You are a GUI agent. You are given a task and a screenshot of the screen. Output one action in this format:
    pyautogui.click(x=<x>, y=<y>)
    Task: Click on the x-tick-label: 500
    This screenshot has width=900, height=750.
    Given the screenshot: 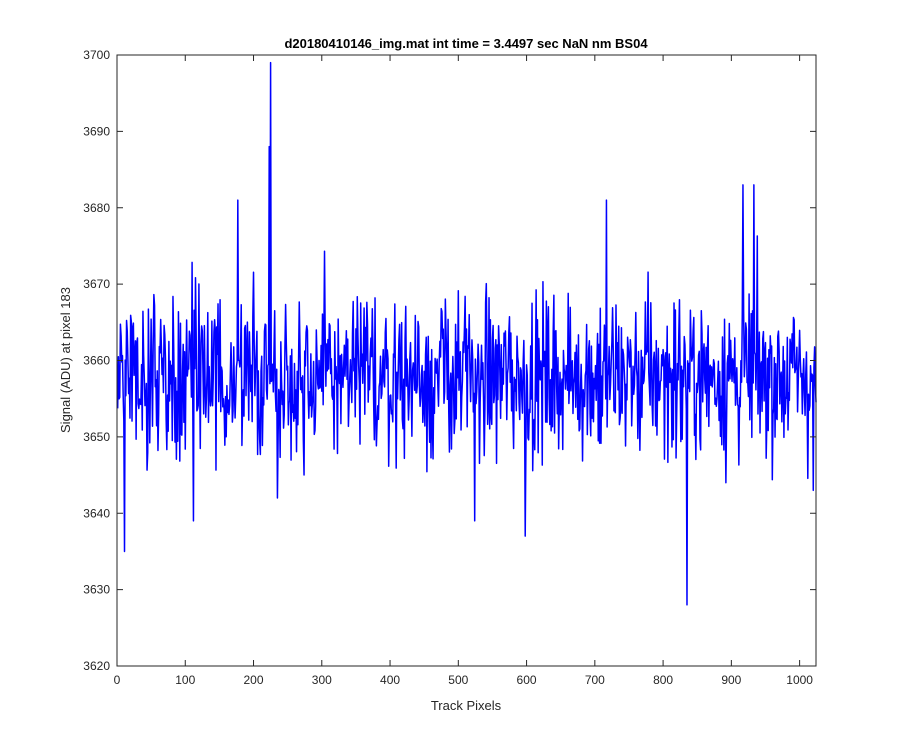 What is the action you would take?
    pyautogui.click(x=458, y=680)
    